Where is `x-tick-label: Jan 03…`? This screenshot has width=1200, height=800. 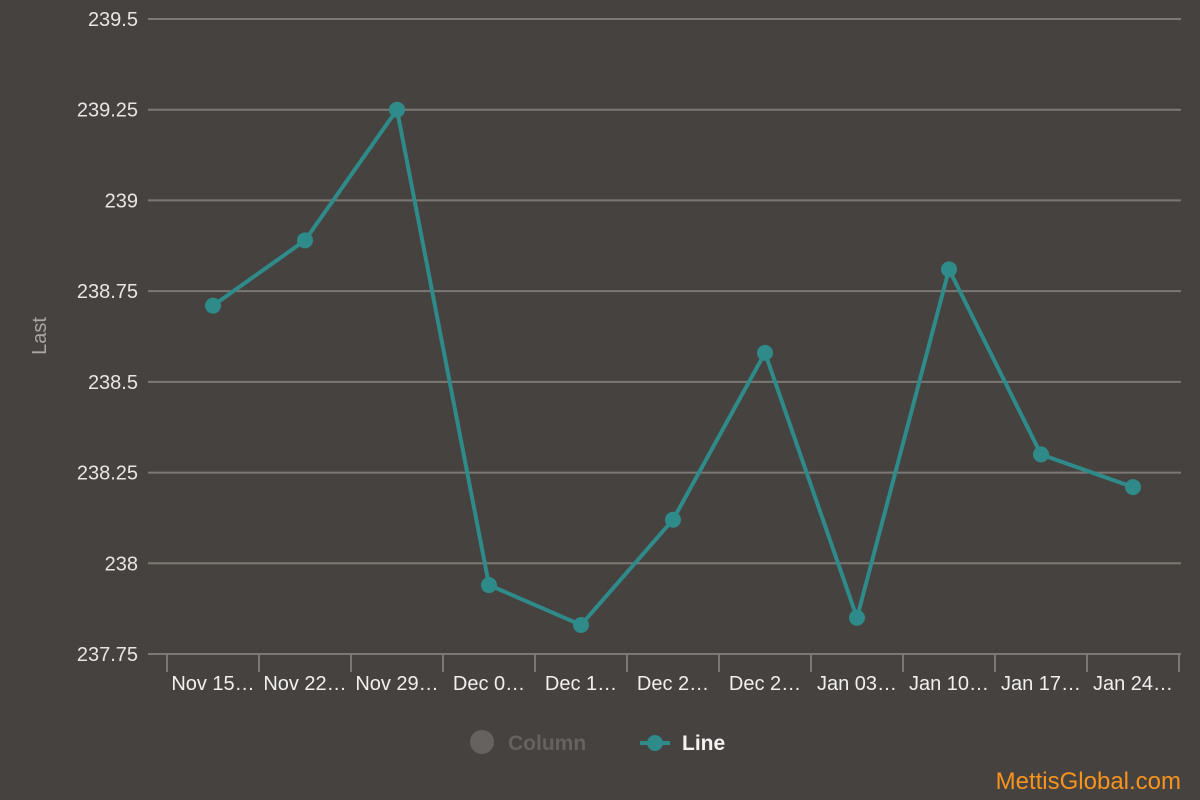 x-tick-label: Jan 03… is located at coordinates (857, 684).